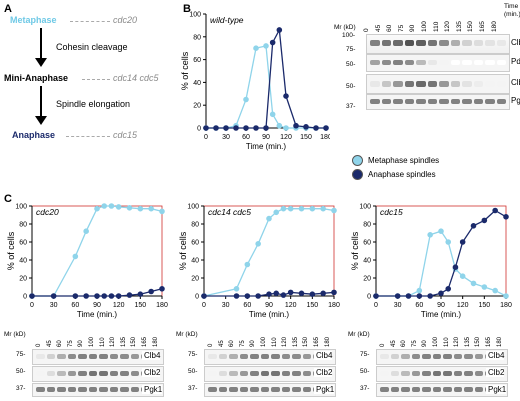 This screenshot has height=401, width=520. What do you see at coordinates (383, 345) in the screenshot?
I see `blot-time-label: 0` at bounding box center [383, 345].